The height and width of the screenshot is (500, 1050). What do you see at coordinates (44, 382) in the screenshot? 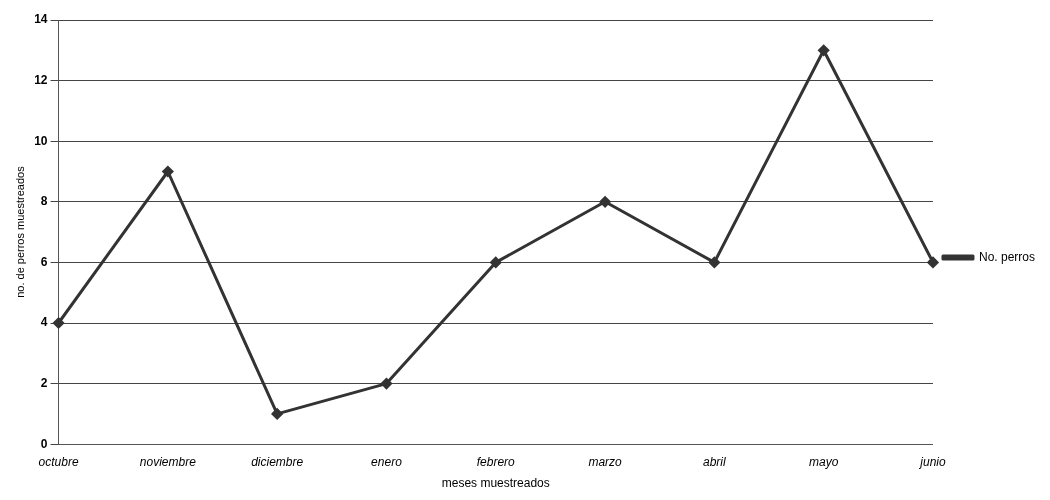
I see `y-tick-label: 2` at bounding box center [44, 382].